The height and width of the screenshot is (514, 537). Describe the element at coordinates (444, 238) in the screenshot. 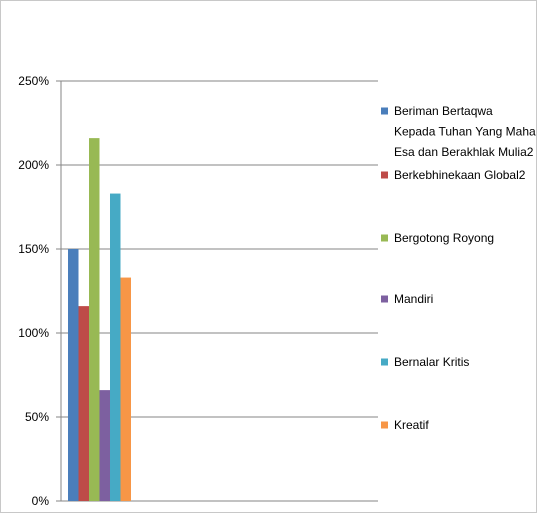

I see `legend-label-3: Bergotong Royong` at that location.